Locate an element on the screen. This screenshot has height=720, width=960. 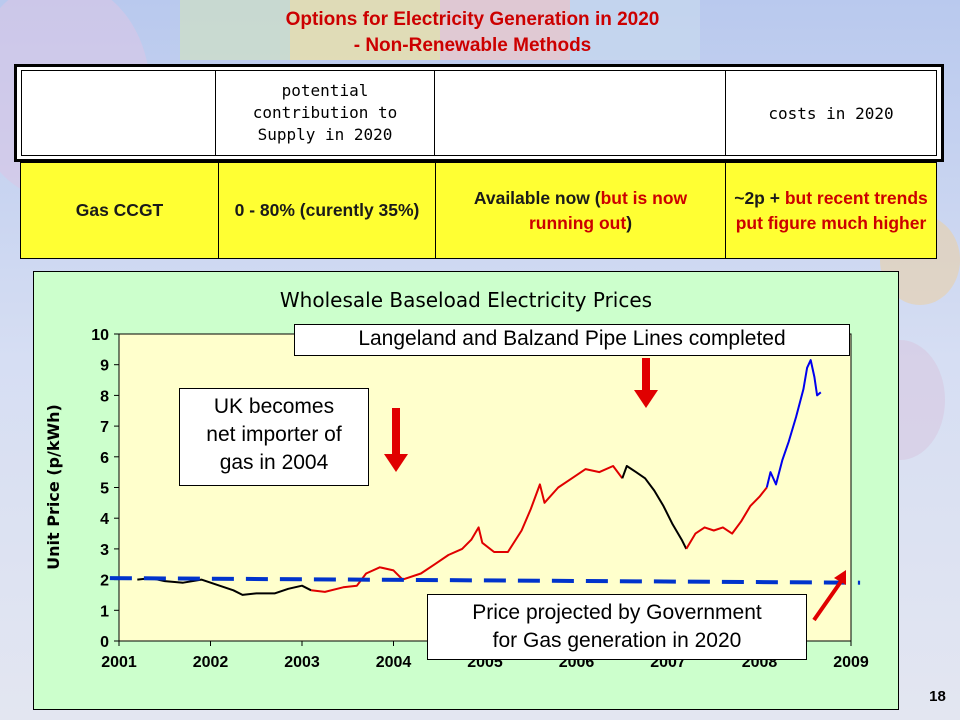
callout-projection-line2: for Gas generation in 2020 is located at coordinates (617, 640).